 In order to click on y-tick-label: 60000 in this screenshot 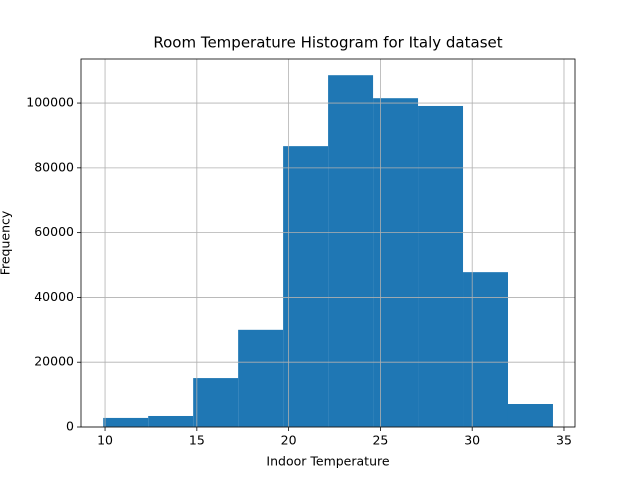, I will do `click(54, 231)`.